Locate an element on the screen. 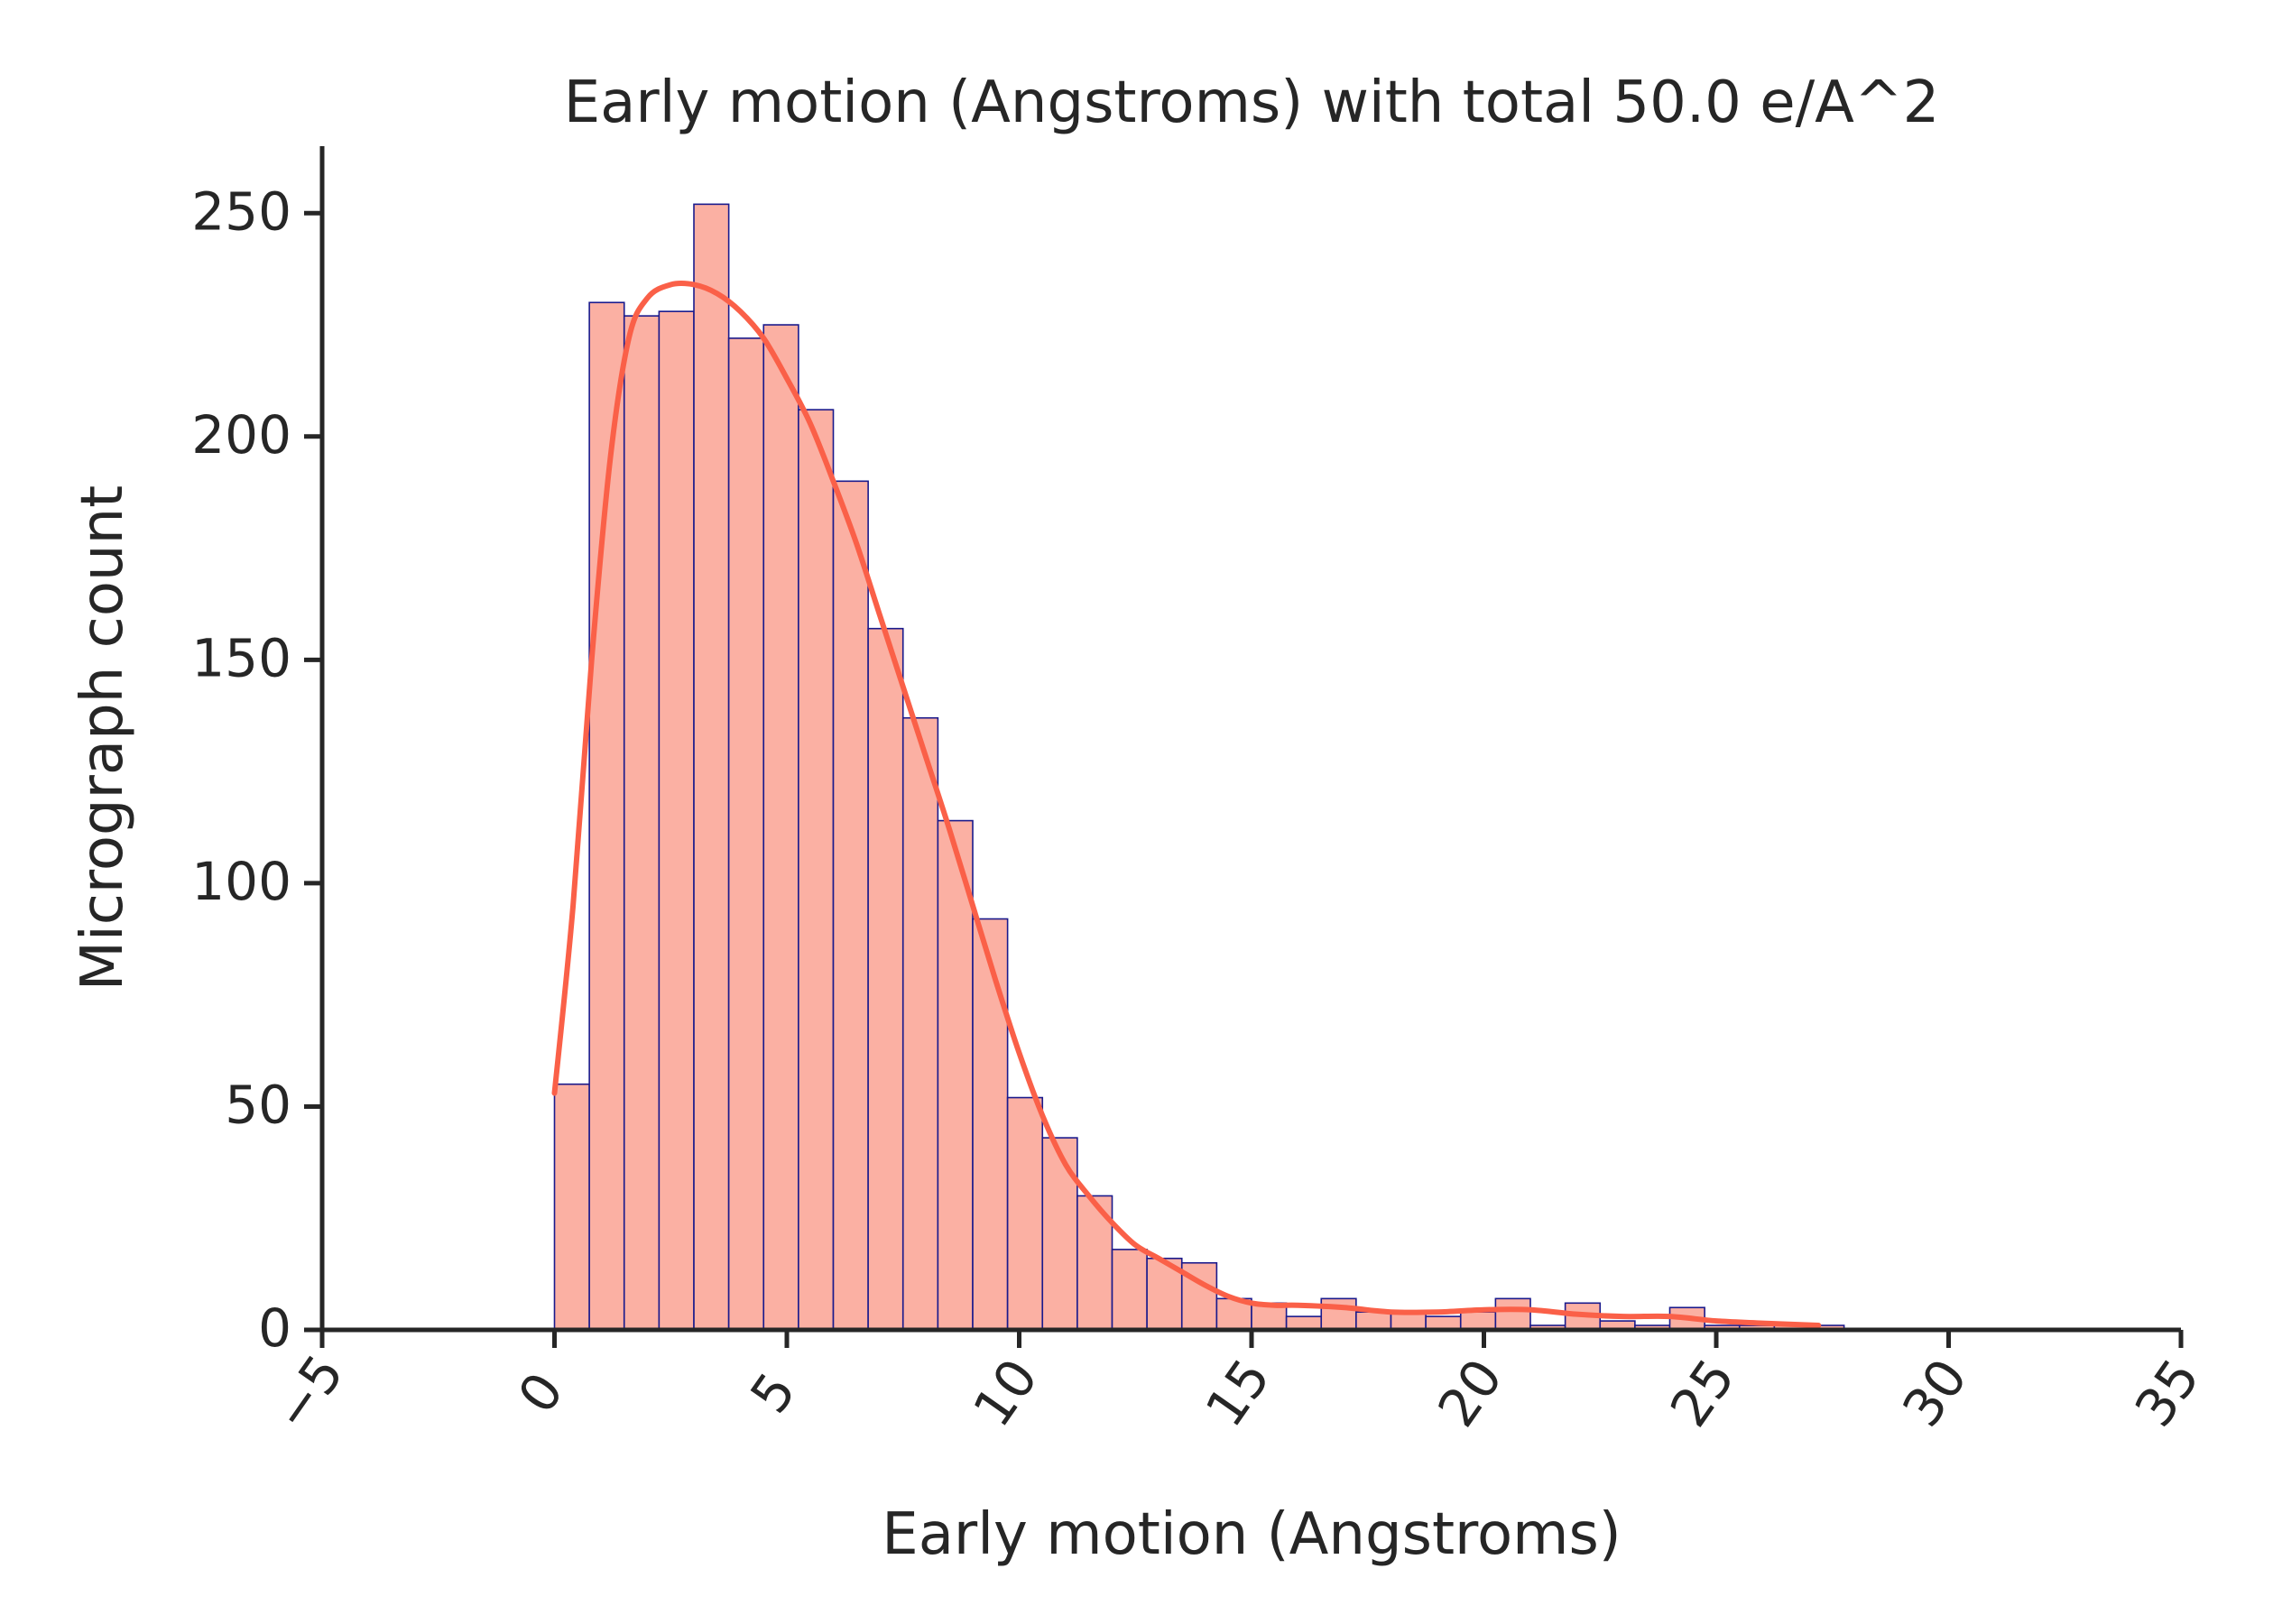  y-axis-label: Micrograph count is located at coordinates (102, 739).